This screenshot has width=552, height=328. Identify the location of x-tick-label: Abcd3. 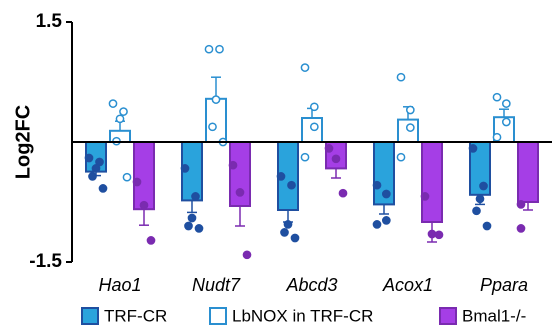
(311, 285).